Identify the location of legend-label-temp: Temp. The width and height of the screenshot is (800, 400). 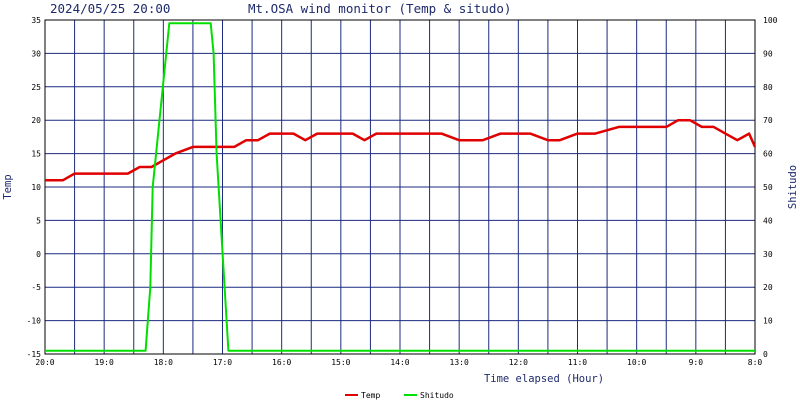
(370, 395).